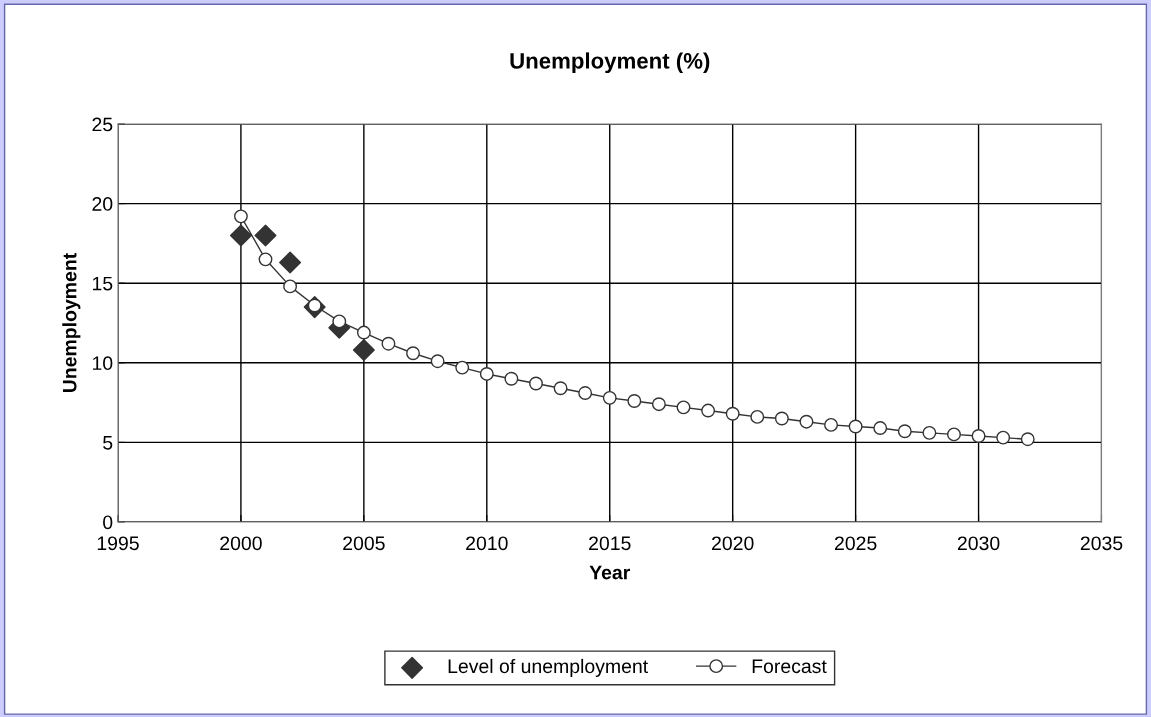 Image resolution: width=1151 pixels, height=717 pixels. What do you see at coordinates (610, 543) in the screenshot?
I see `x-tick-label: 2015` at bounding box center [610, 543].